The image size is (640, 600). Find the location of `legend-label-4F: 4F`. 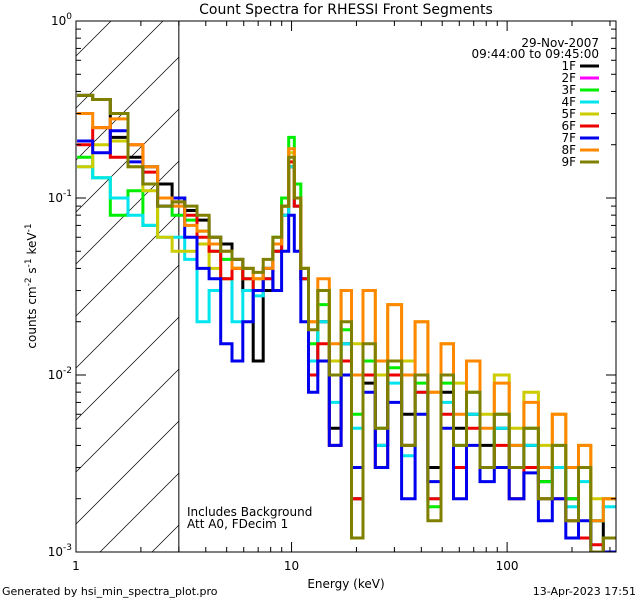

legend-label-4F: 4F is located at coordinates (568, 102).